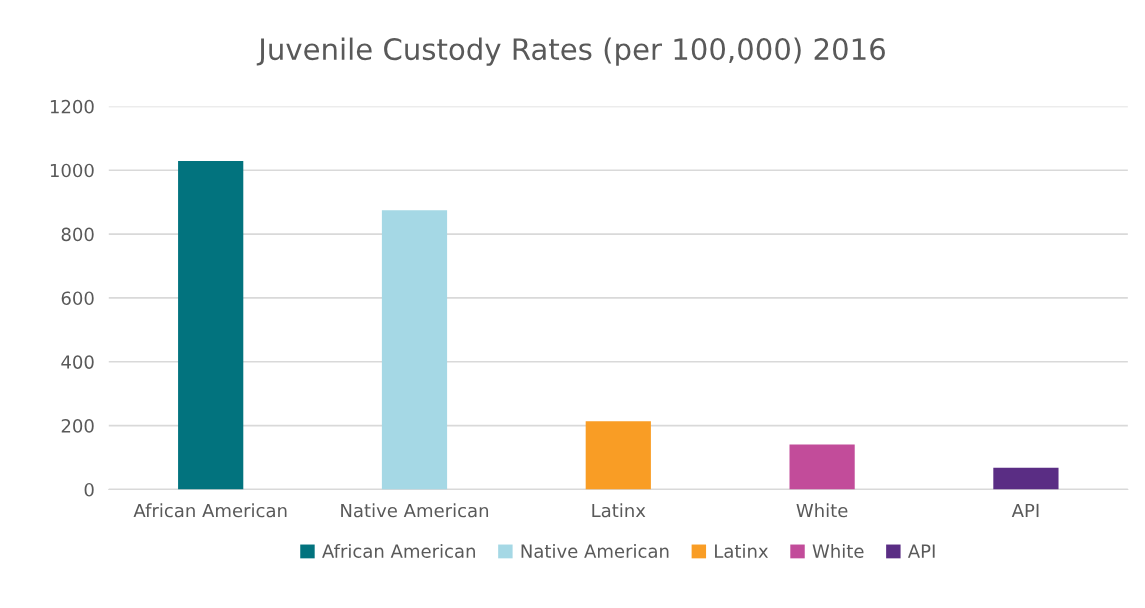  What do you see at coordinates (1025, 510) in the screenshot?
I see `x-tick-label: API` at bounding box center [1025, 510].